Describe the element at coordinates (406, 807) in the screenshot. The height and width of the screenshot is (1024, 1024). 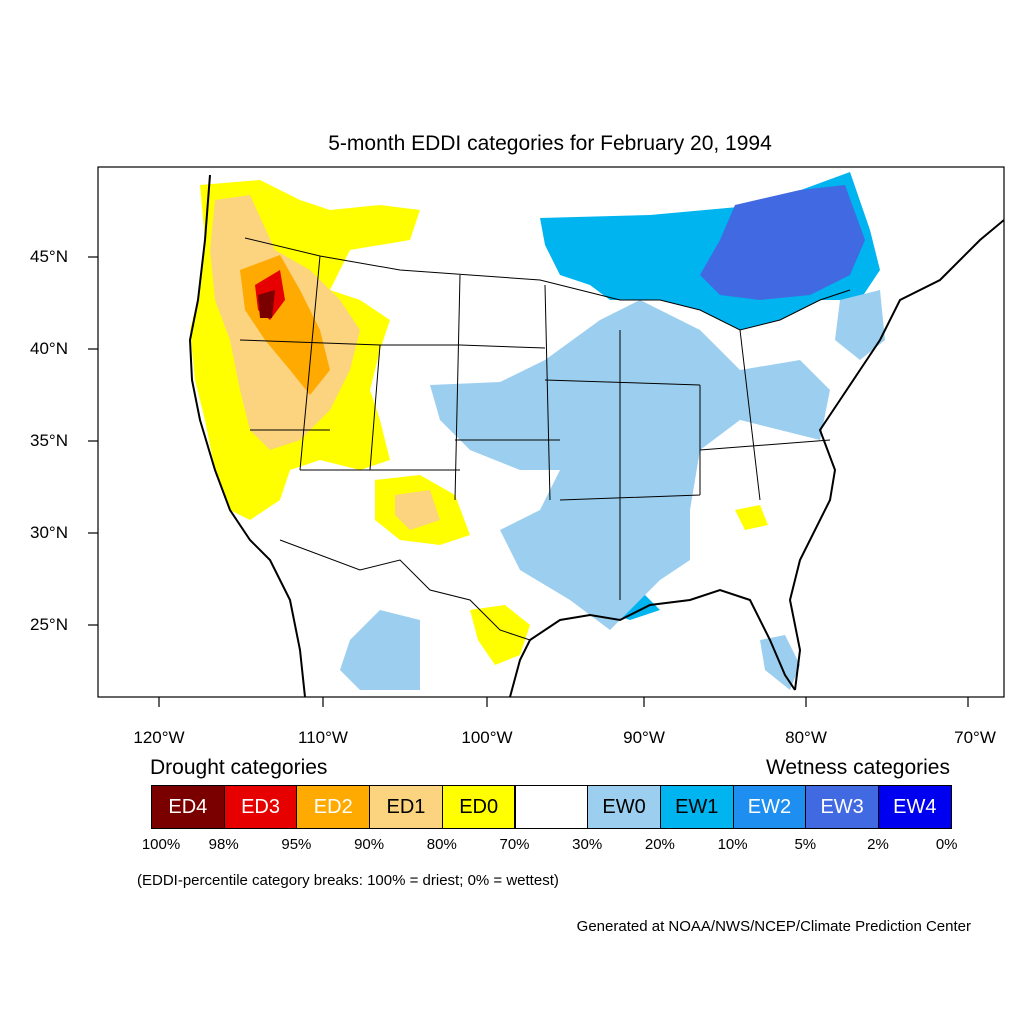
I see `legend-box-ed1: ED1` at that location.